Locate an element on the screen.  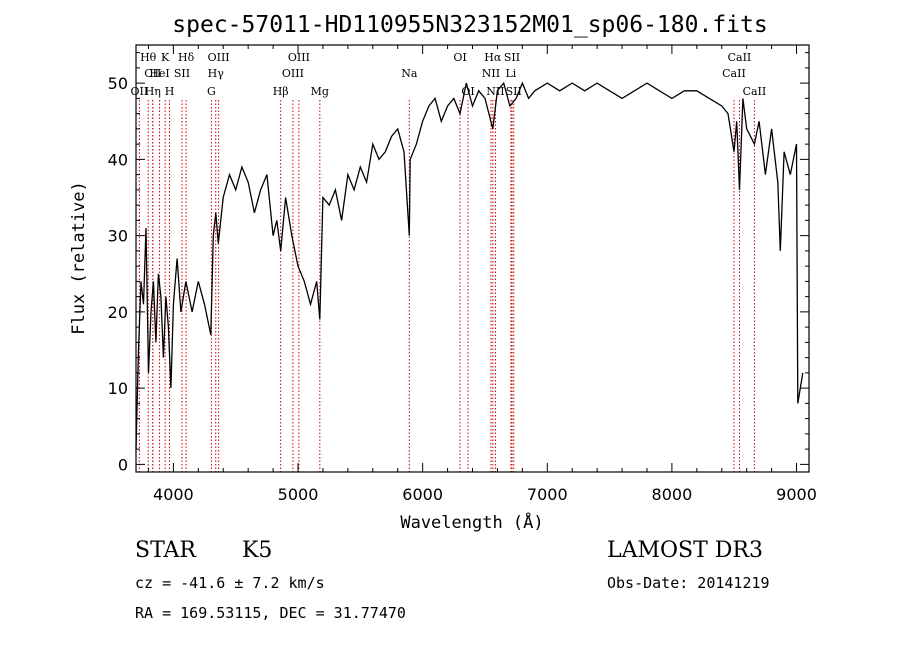
x-tick-label-2: 6000 is located at coordinates (422, 494).